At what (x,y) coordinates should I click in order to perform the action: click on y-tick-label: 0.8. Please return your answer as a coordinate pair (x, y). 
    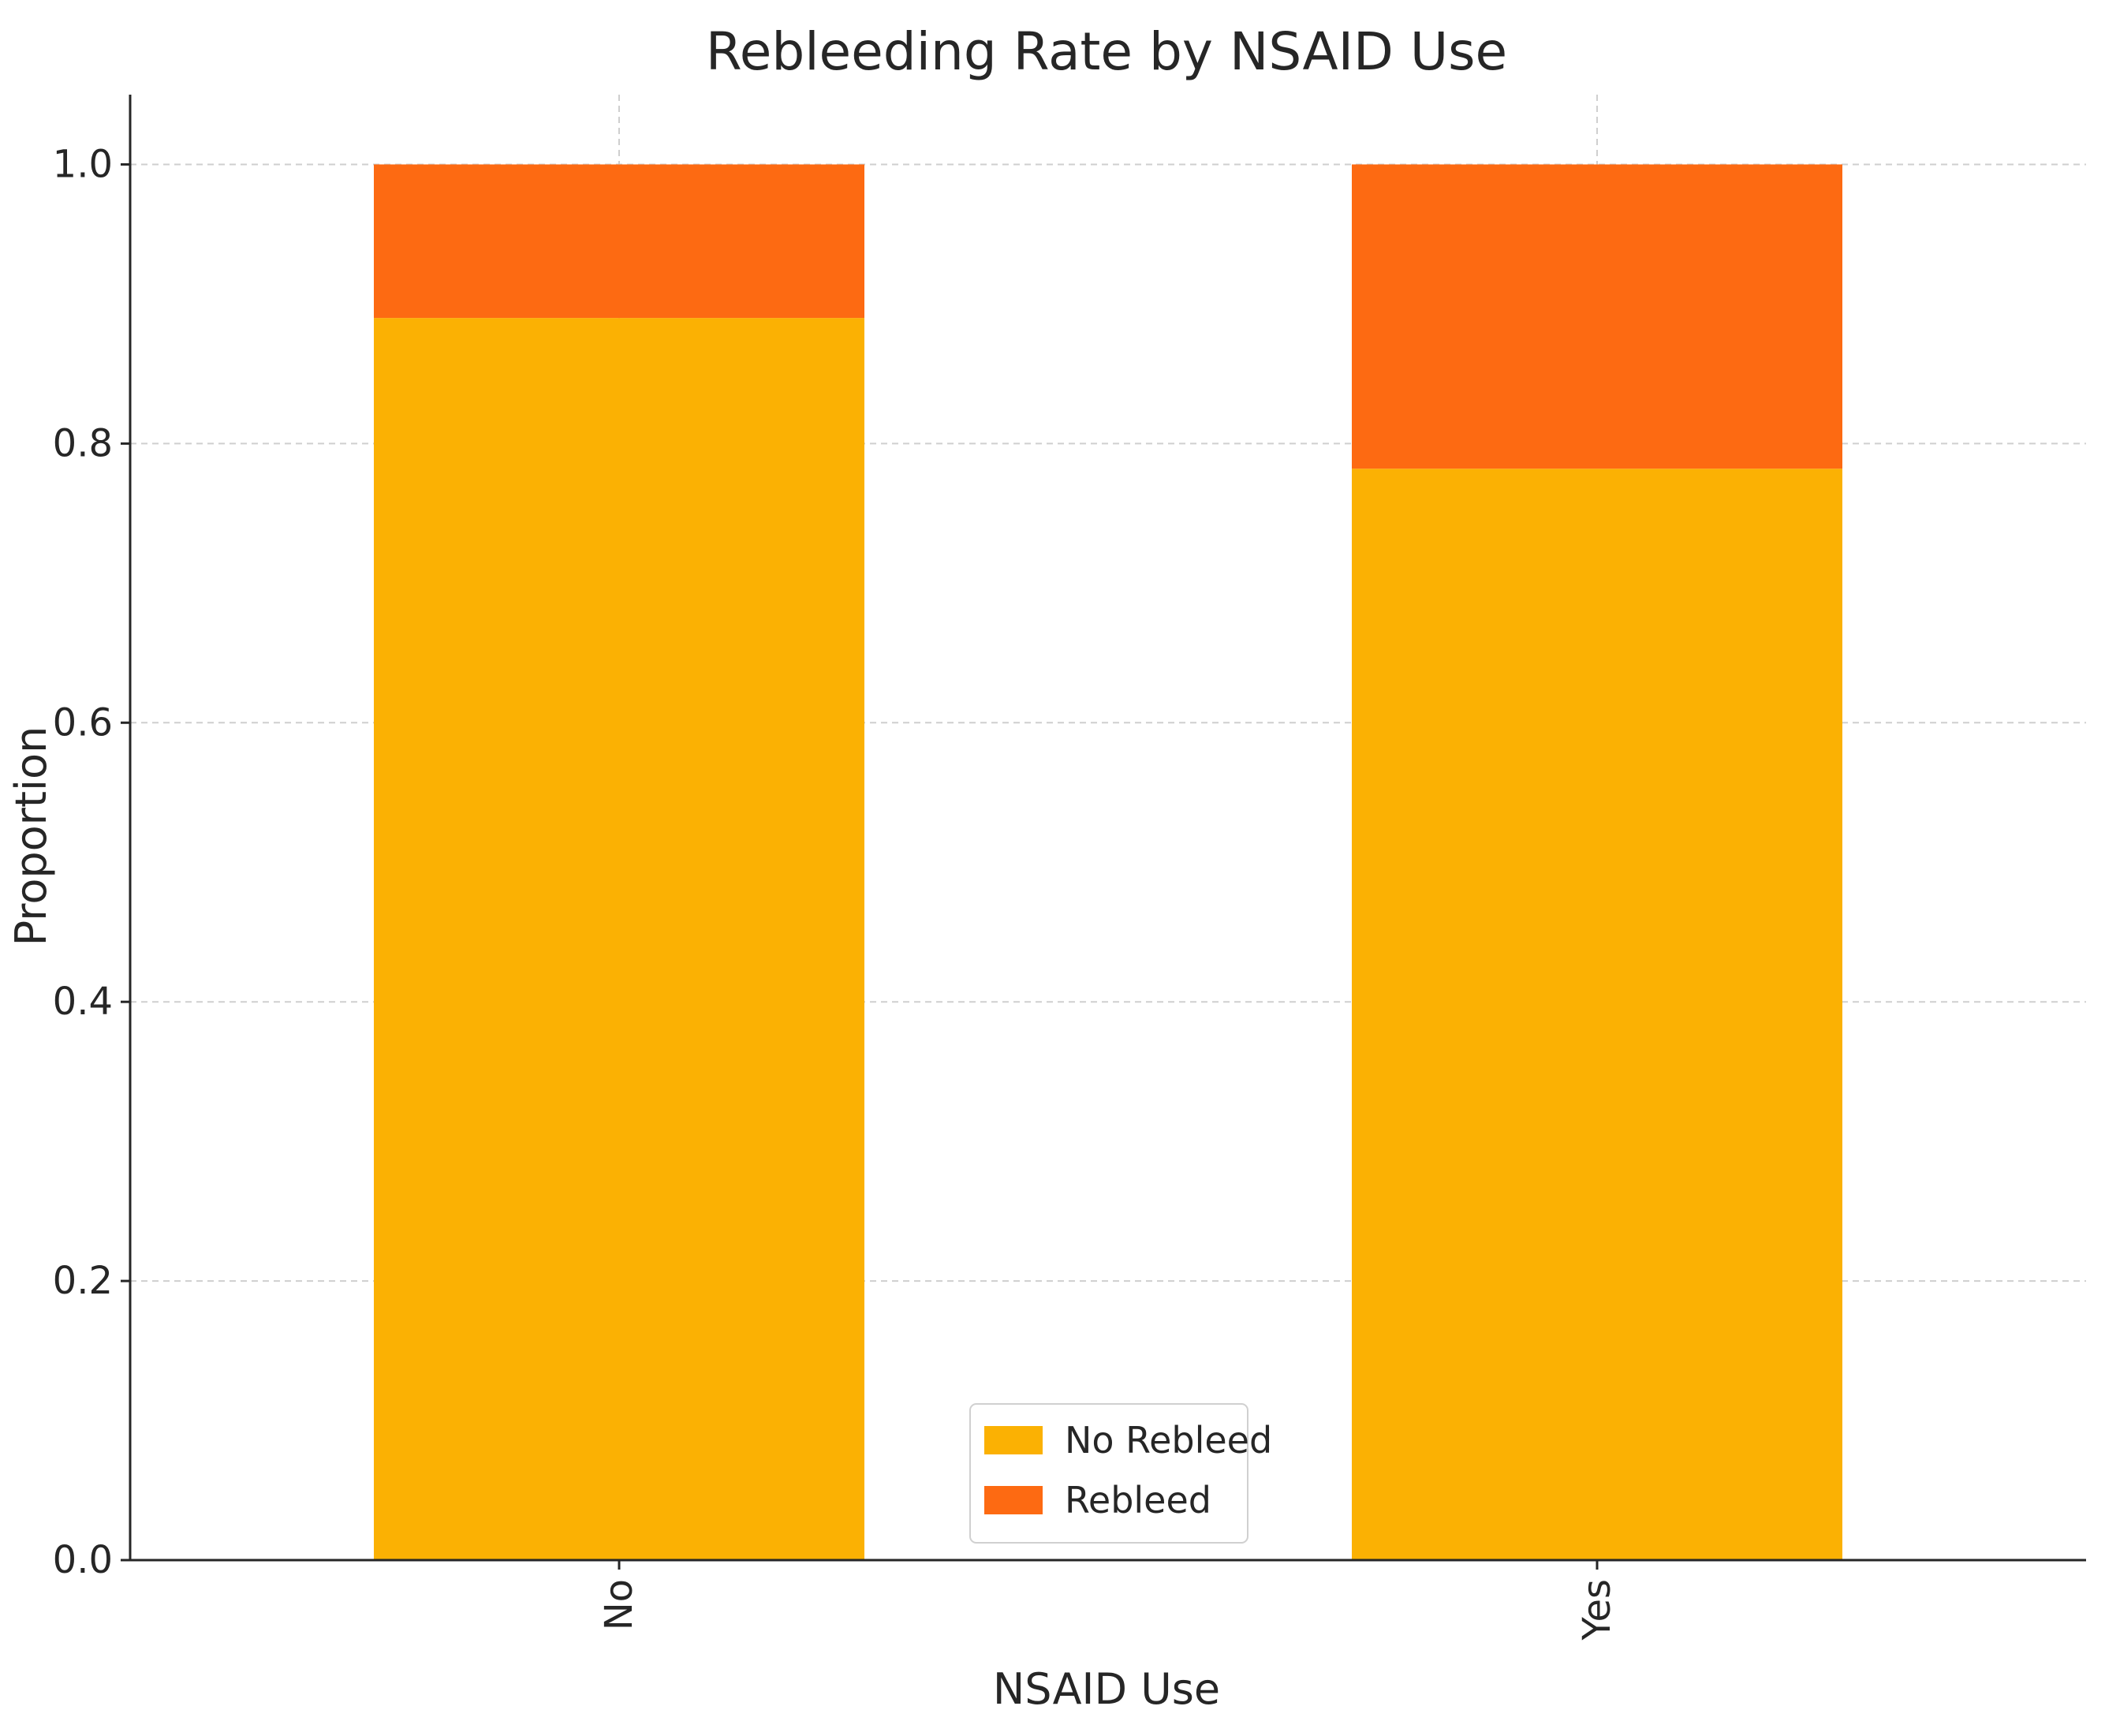
    Looking at the image, I should click on (83, 443).